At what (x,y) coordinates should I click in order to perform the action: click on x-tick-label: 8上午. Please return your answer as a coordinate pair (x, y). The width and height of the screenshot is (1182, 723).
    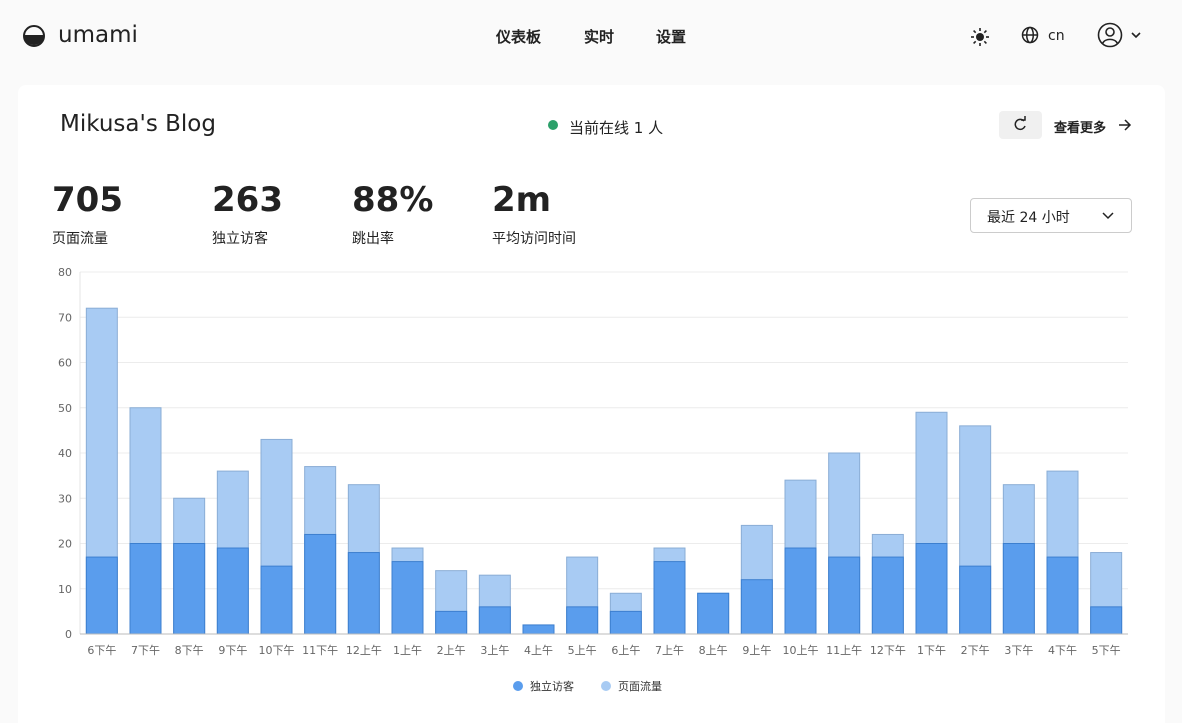
    Looking at the image, I should click on (713, 650).